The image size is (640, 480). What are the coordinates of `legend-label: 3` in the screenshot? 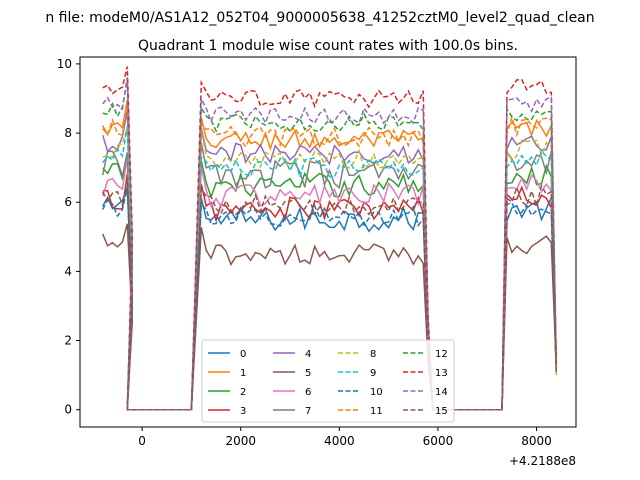 It's located at (243, 411).